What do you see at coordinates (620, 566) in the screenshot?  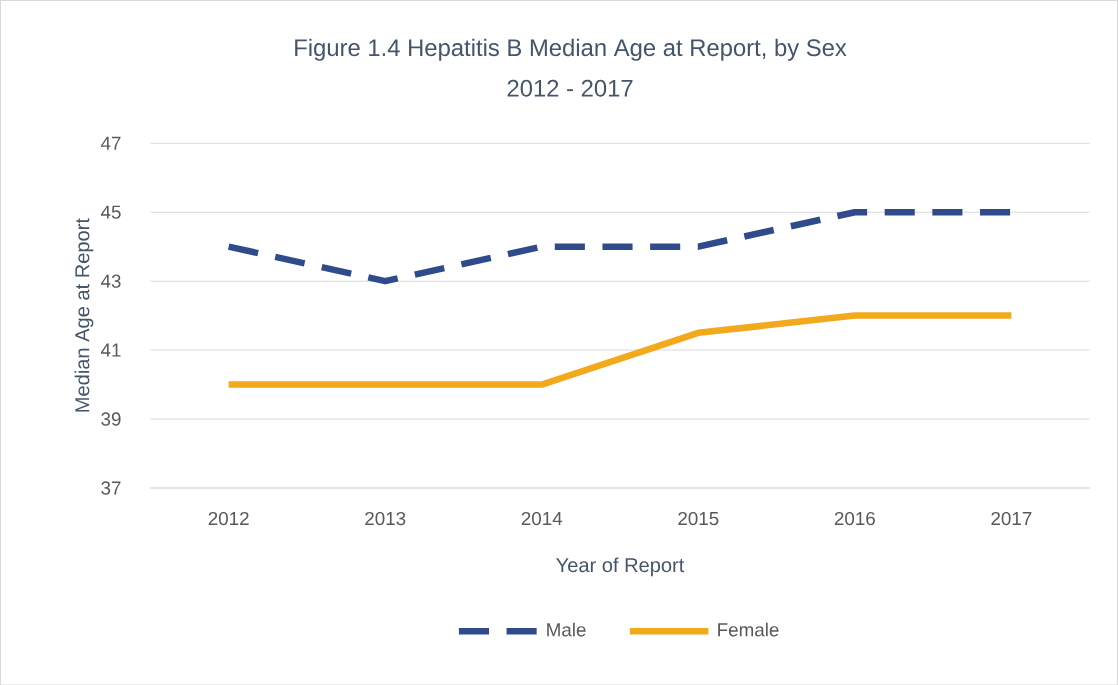 I see `x-axis-title: Year of Report` at bounding box center [620, 566].